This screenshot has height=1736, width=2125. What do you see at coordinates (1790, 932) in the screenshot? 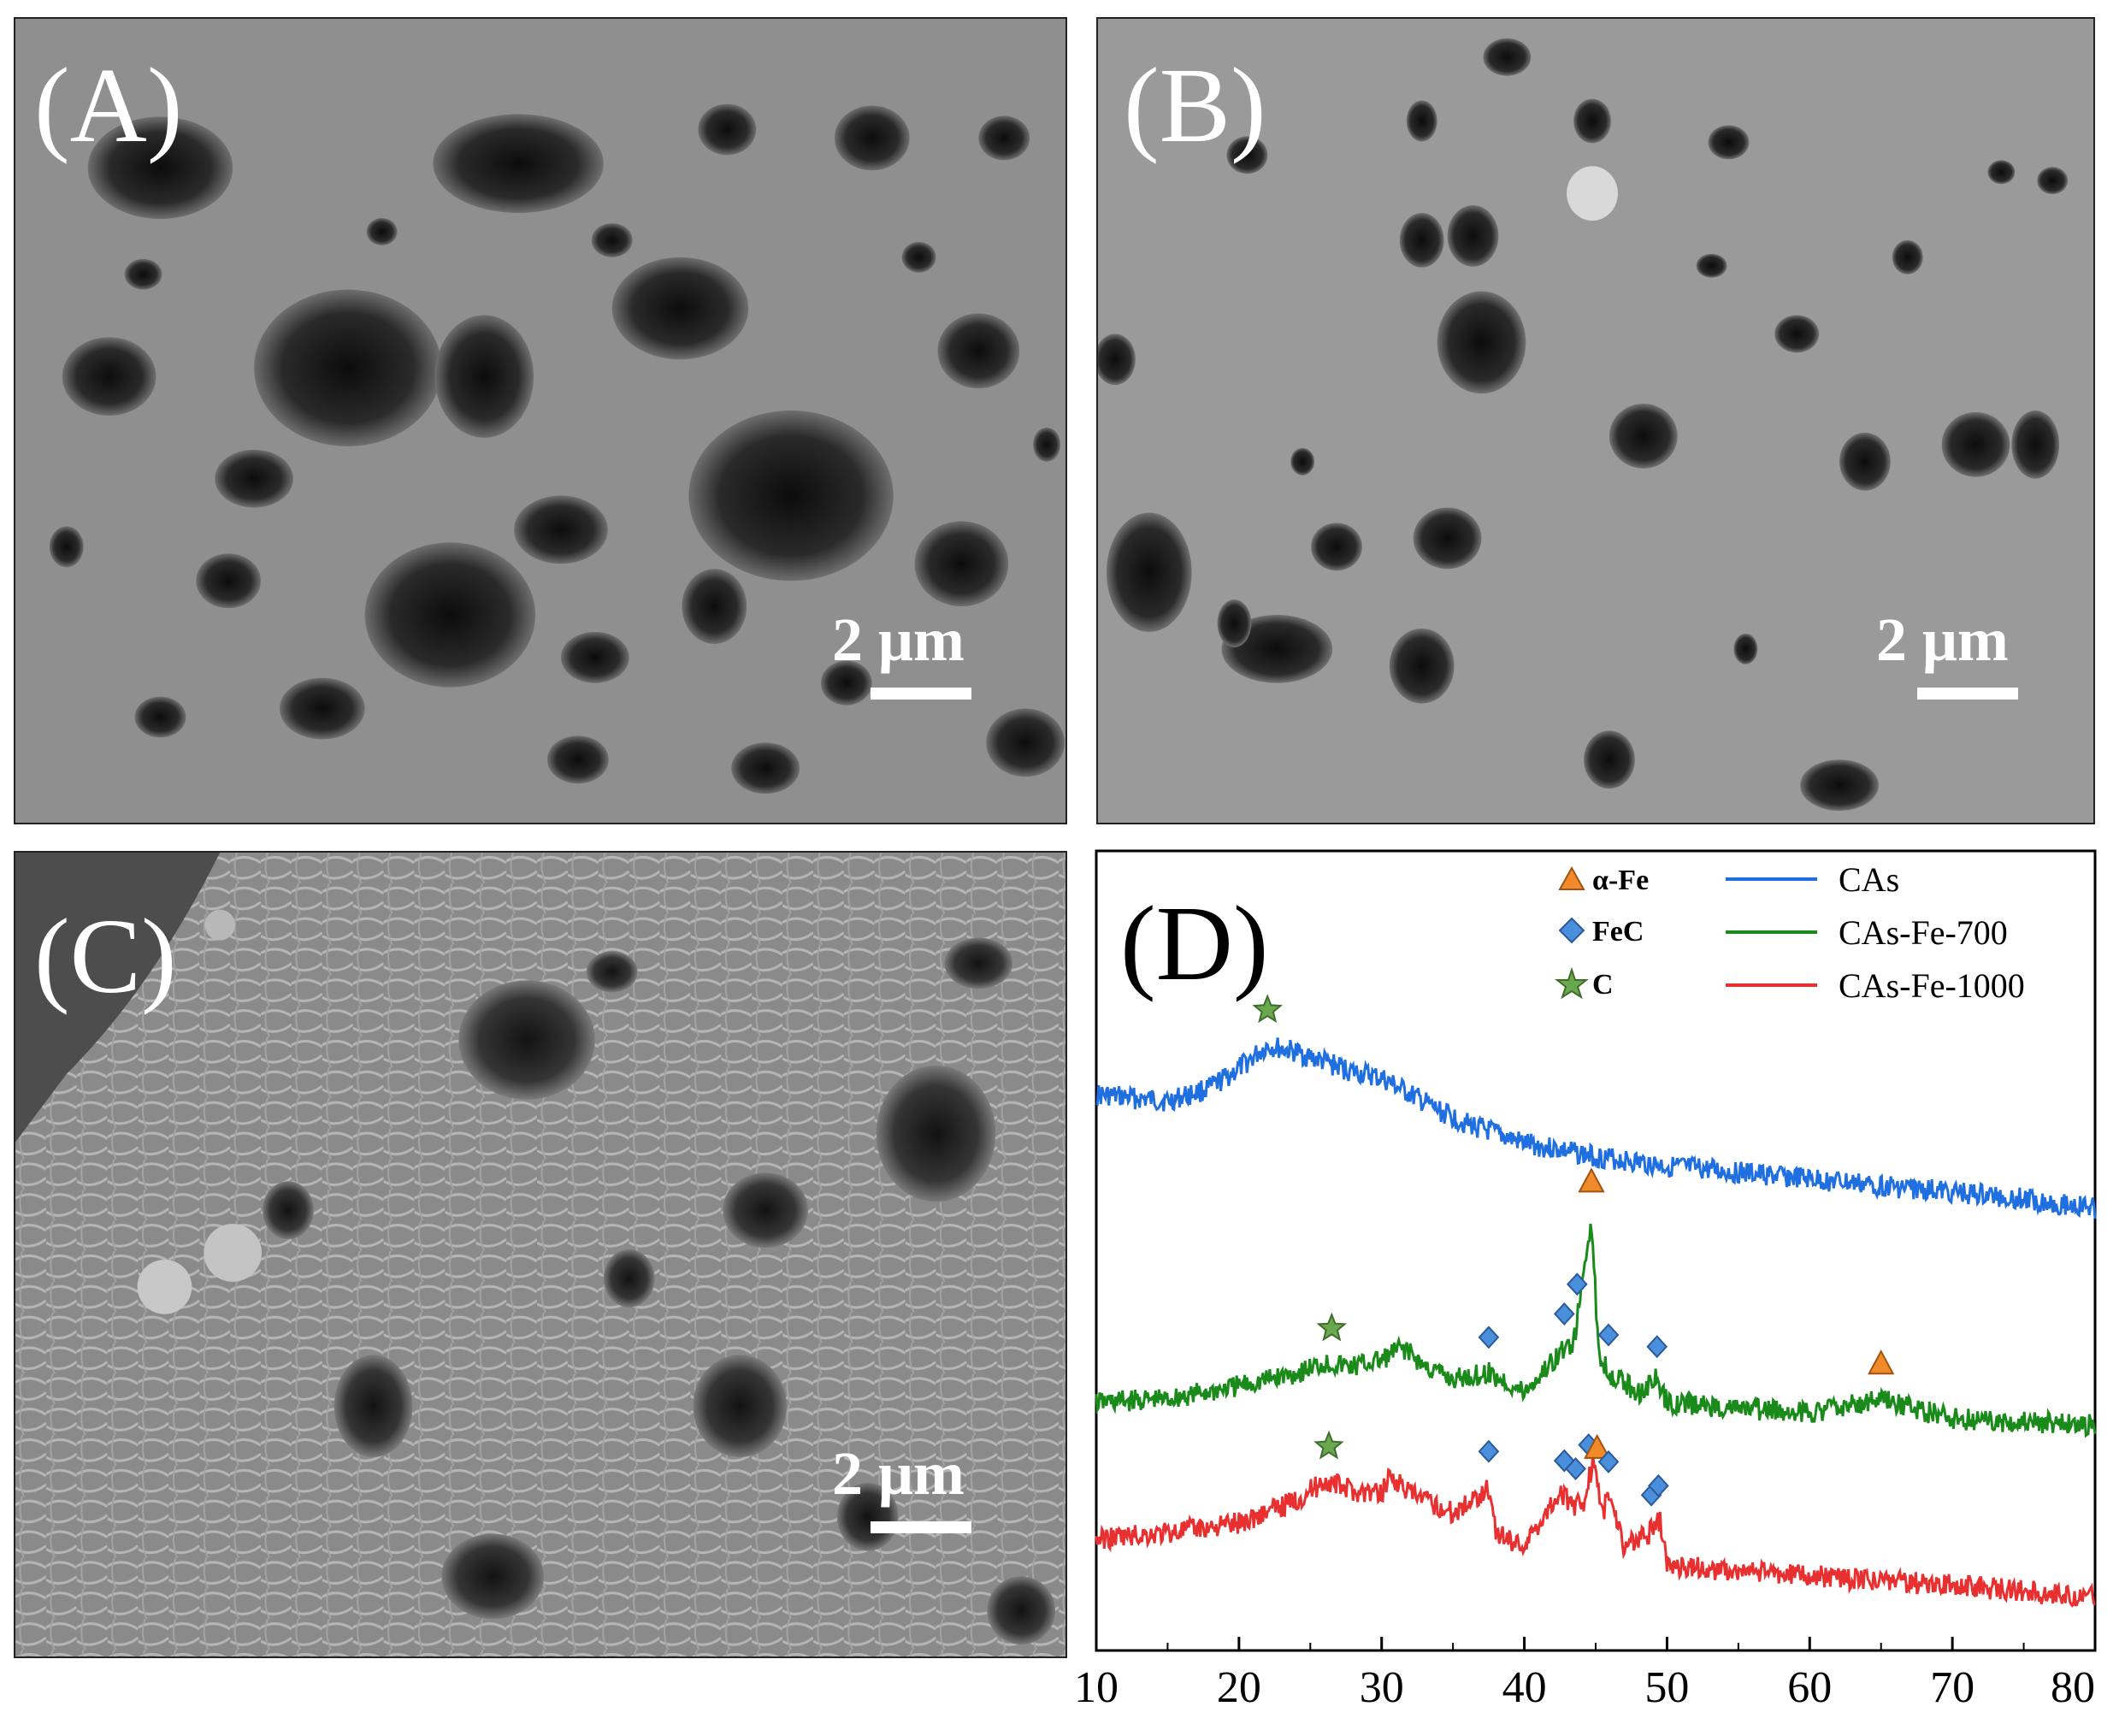
I see `legend: α-Fe FeC C CAs CAs-Fe-700 CAs-Fe-1000` at bounding box center [1790, 932].